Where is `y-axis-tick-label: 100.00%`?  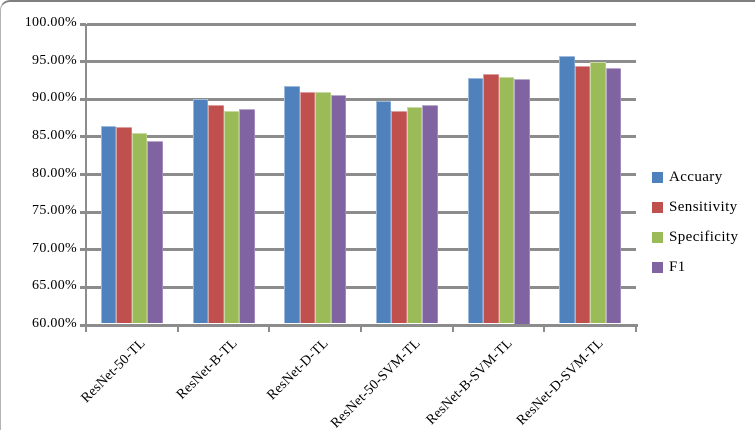 y-axis-tick-label: 100.00% is located at coordinates (50, 22).